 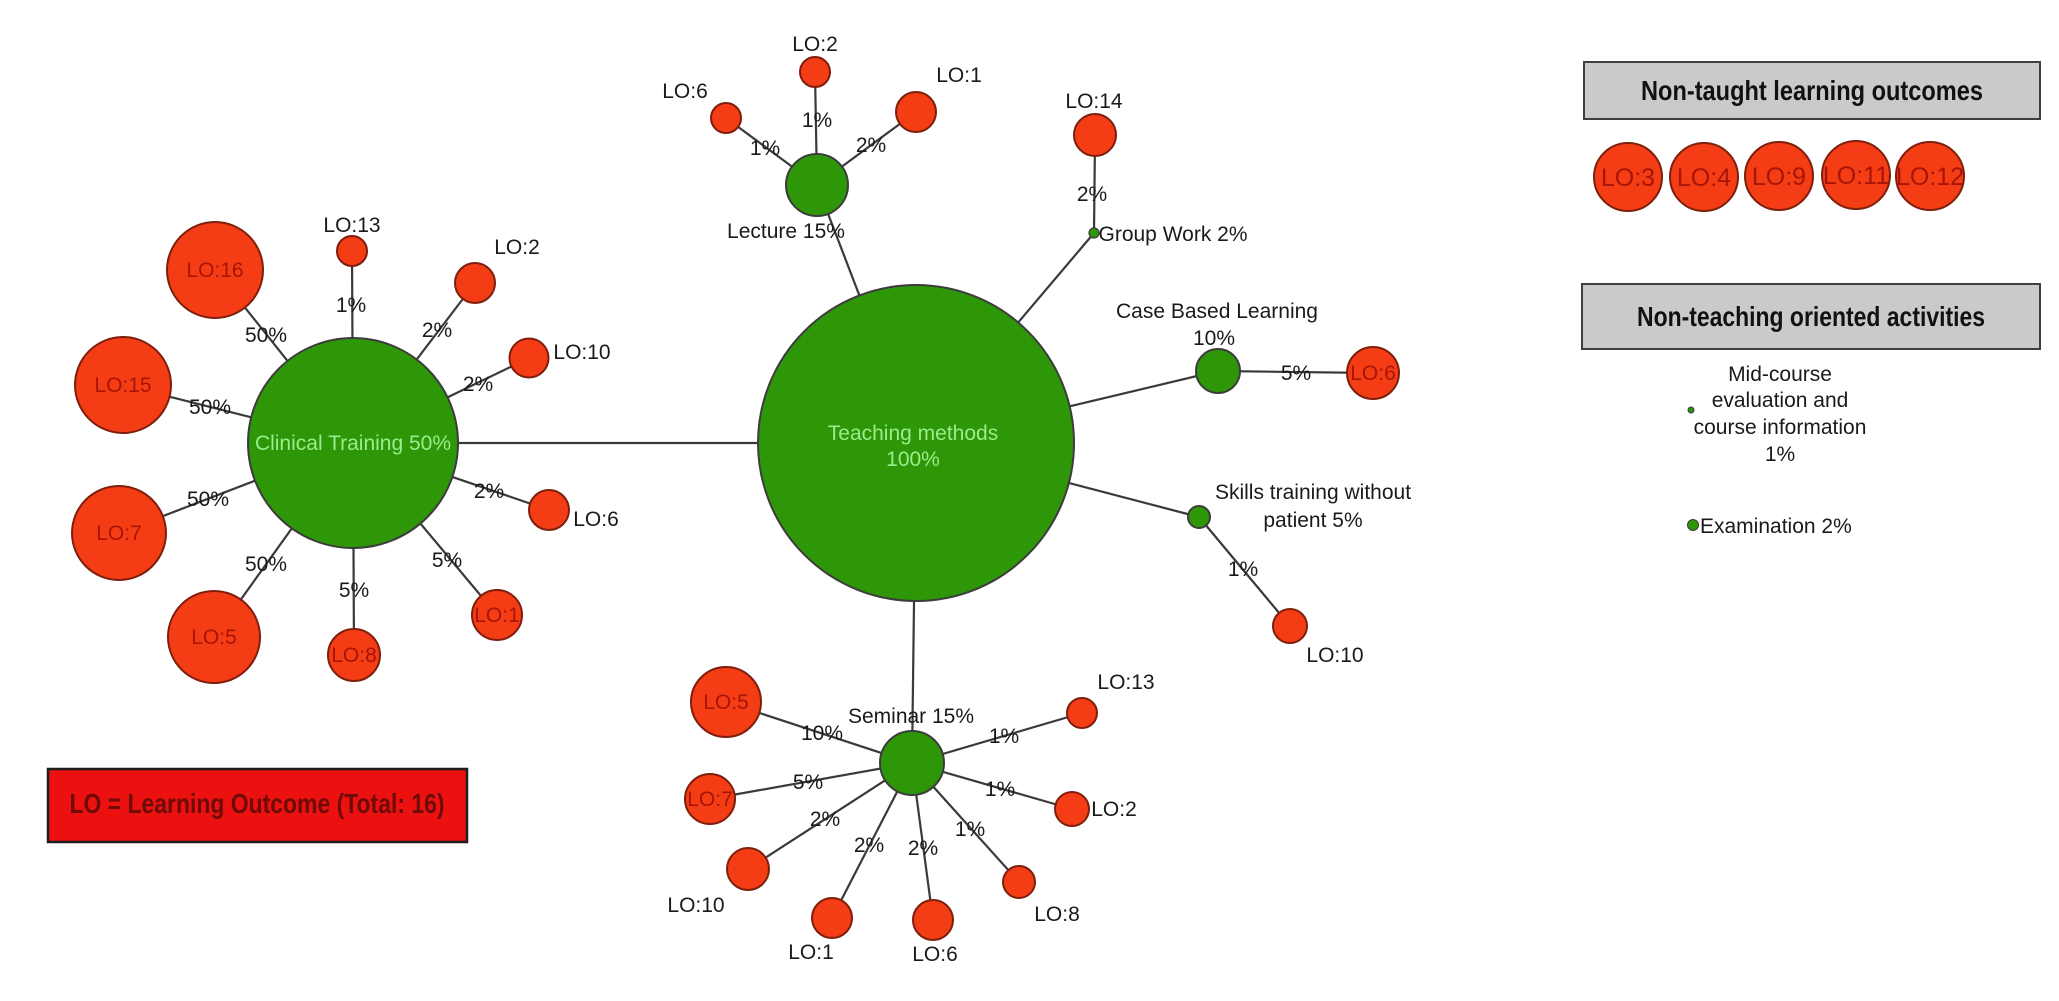 I want to click on svg-text:Non-teaching oriented activiti: Non-teaching oriented activities, so click(x=1811, y=316).